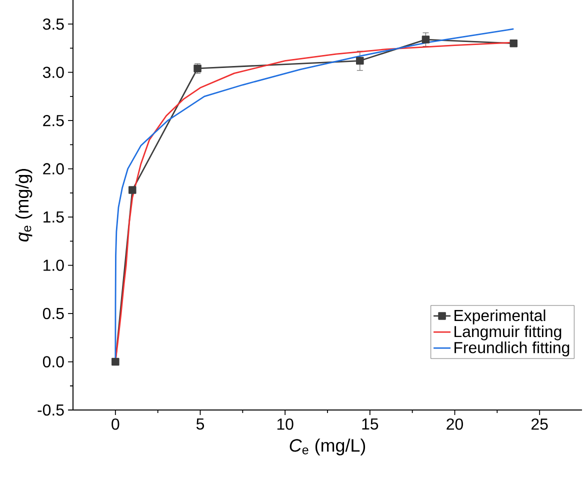  Describe the element at coordinates (53, 24) in the screenshot. I see `y-tick-label: 3.5` at that location.